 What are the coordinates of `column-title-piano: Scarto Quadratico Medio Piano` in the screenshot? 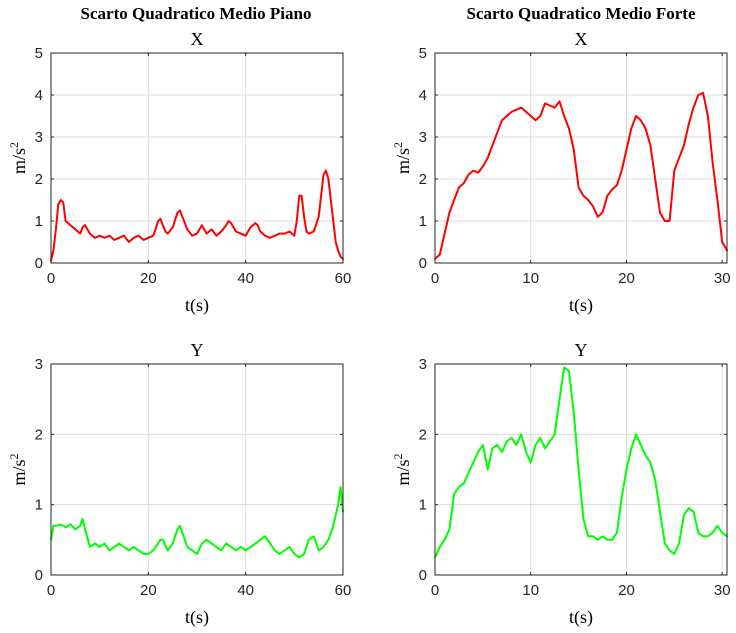 It's located at (196, 13).